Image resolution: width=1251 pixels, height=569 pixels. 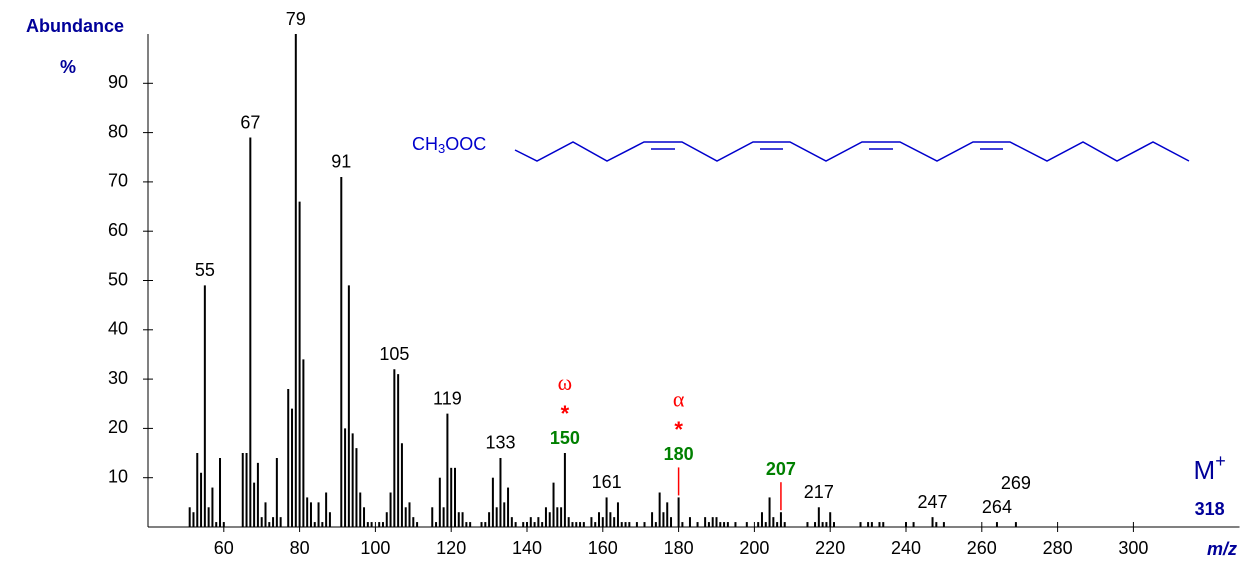 What do you see at coordinates (781, 469) in the screenshot?
I see `annotation-label: 207` at bounding box center [781, 469].